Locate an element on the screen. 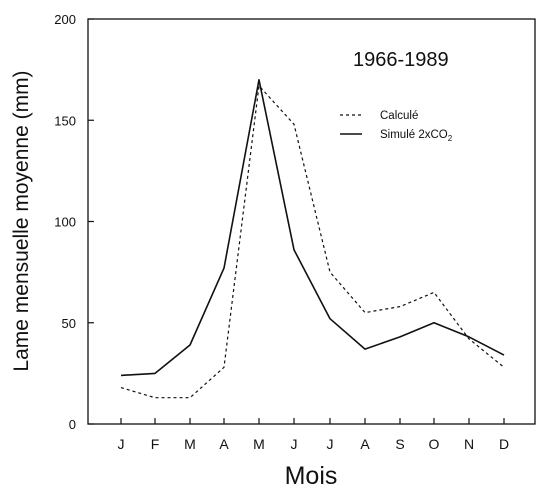 The width and height of the screenshot is (538, 493). y-tick-label: 50 is located at coordinates (69, 323).